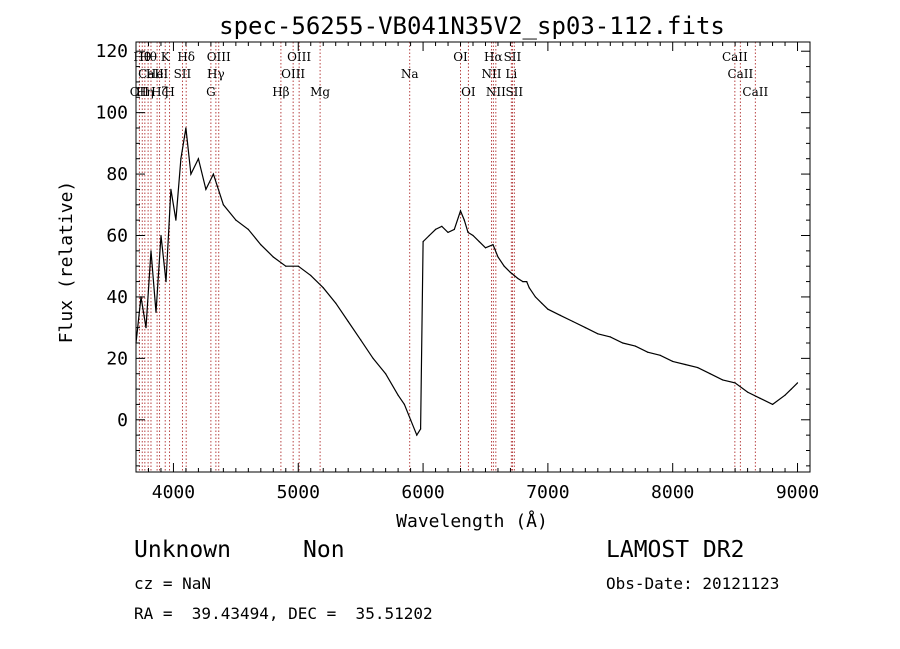 The width and height of the screenshot is (900, 649). Describe the element at coordinates (693, 583) in the screenshot. I see `observation-date: Obs-Date: 20121123` at that location.